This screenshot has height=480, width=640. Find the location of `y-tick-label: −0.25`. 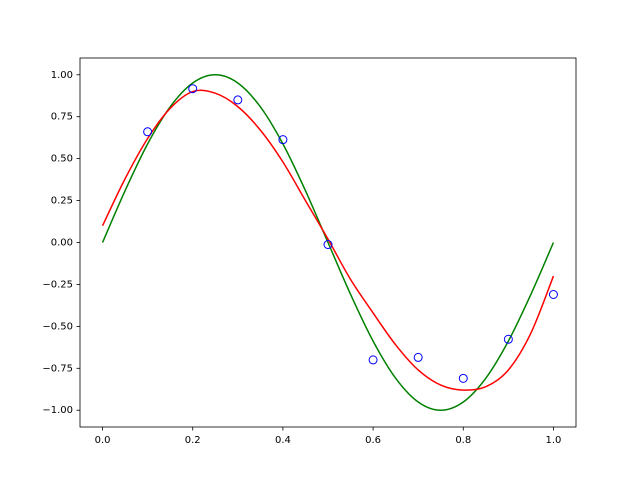

y-tick-label: −0.25 is located at coordinates (57, 284).